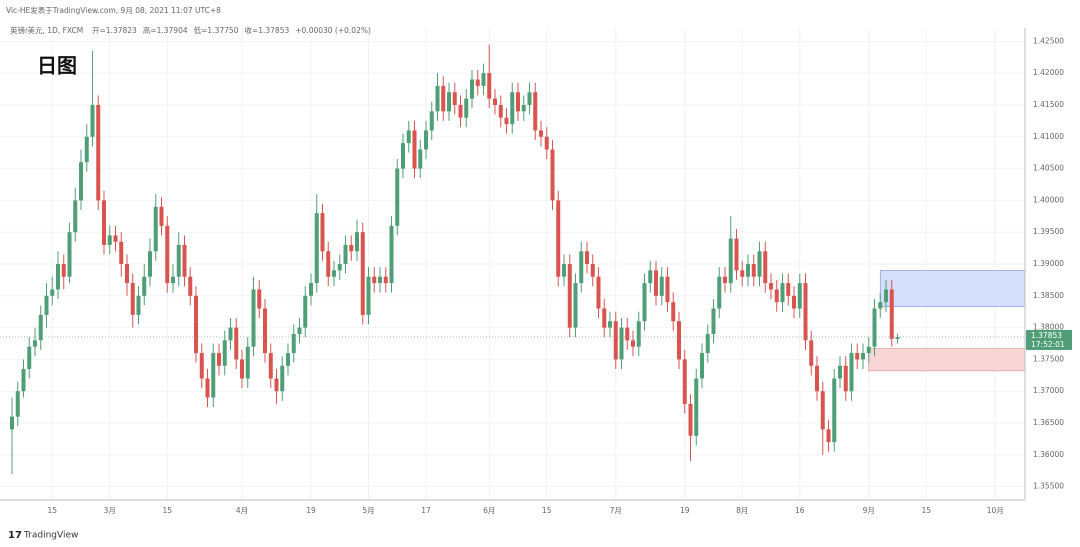 The height and width of the screenshot is (547, 1080). I want to click on stat: 低=1.37750, so click(216, 30).